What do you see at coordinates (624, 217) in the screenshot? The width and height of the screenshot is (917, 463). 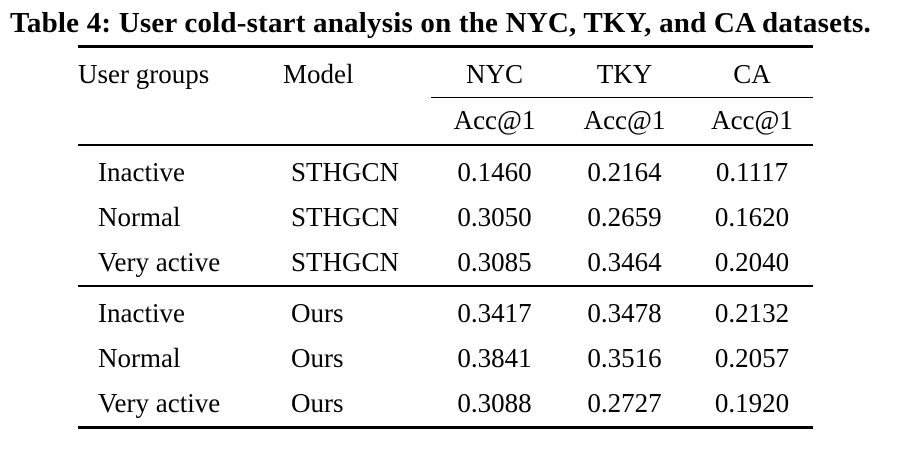 I see `tky-acc1-cell: 0.2659` at bounding box center [624, 217].